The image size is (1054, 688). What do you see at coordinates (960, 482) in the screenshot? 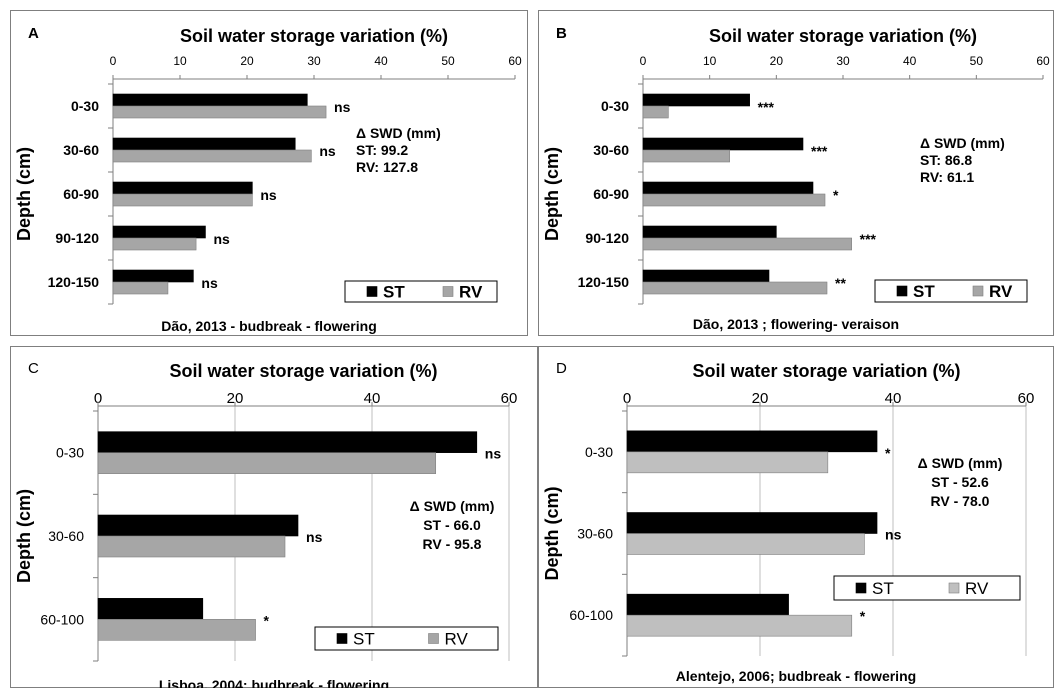
I see `swd-annotation: ST - 52.6` at bounding box center [960, 482].